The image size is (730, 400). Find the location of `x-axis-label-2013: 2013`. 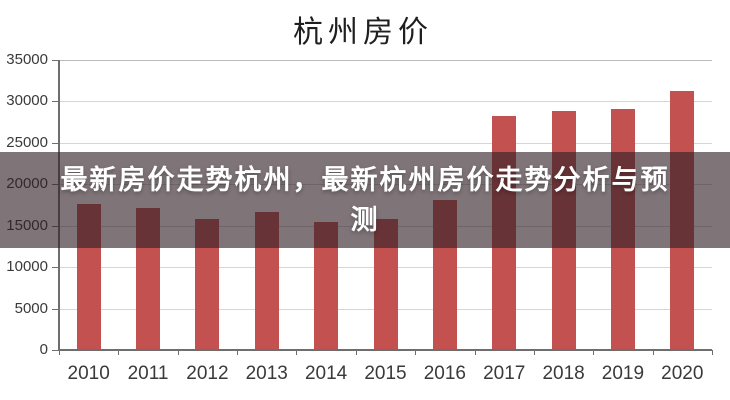

x-axis-label-2013: 2013 is located at coordinates (266, 373).